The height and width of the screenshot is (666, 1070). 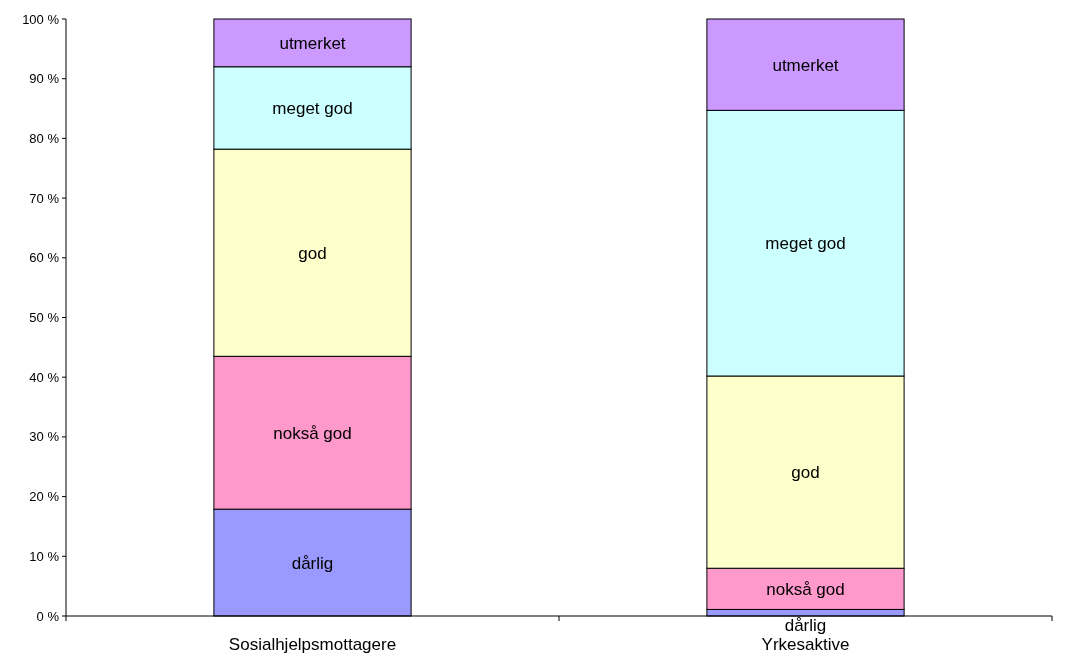 I want to click on y-tick-label: 40 %, so click(x=44, y=377).